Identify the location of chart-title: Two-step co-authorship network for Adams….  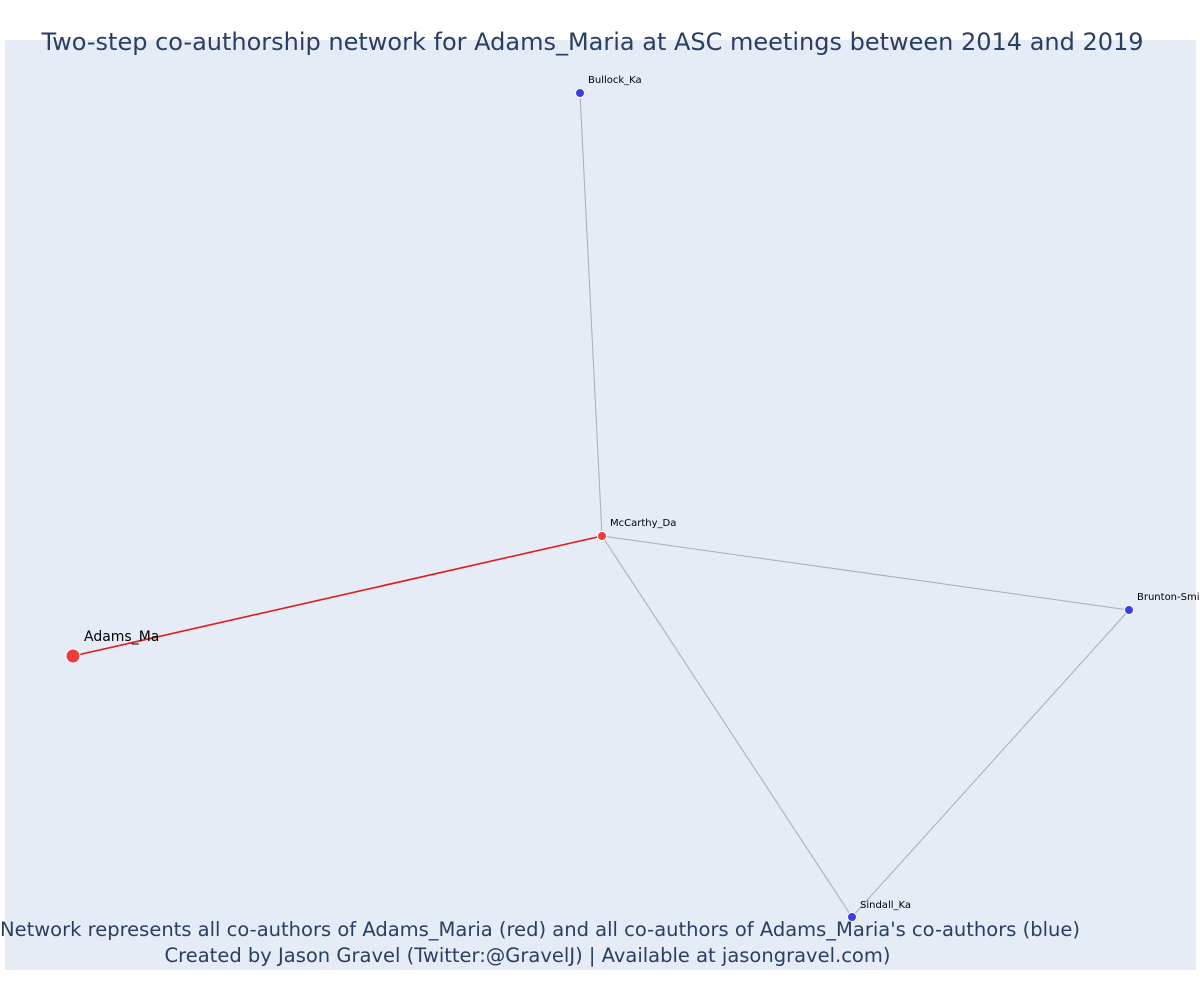
(592, 42).